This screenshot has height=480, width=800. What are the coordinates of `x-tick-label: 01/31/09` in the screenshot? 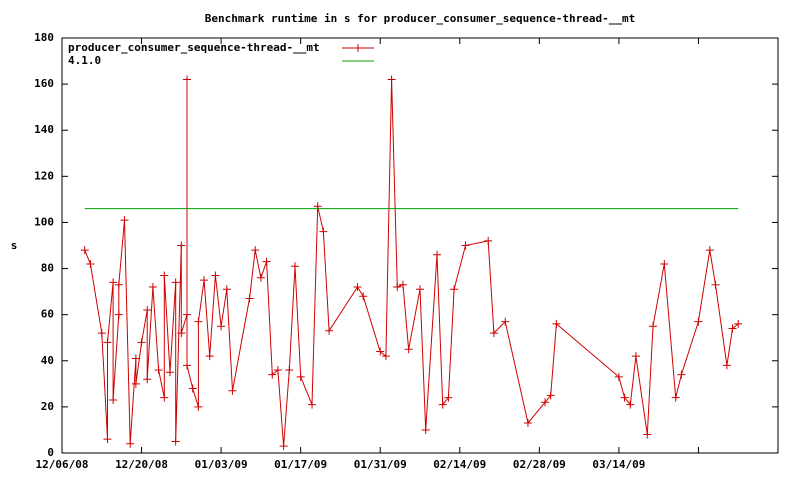 It's located at (380, 464).